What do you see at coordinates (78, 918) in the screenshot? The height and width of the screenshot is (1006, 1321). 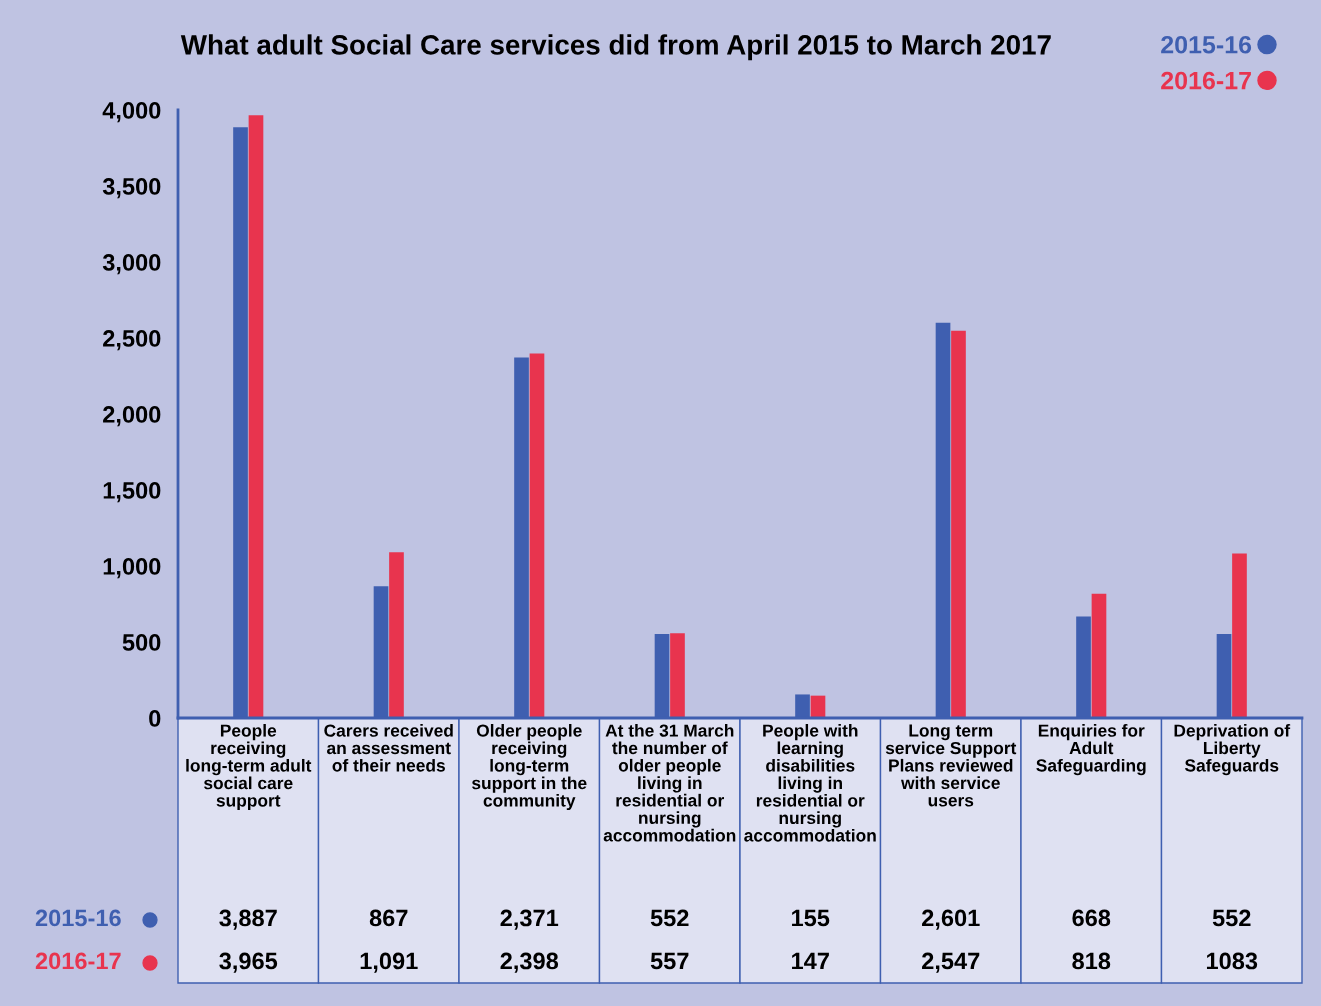 I see `text: 2015-16` at bounding box center [78, 918].